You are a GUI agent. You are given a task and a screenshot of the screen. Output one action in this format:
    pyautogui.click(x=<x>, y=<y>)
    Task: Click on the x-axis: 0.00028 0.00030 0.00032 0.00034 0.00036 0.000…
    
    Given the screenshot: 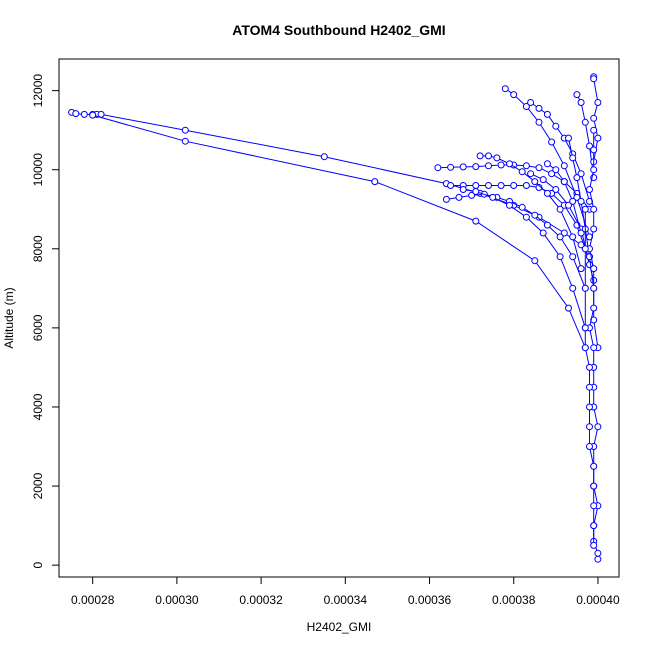 What is the action you would take?
    pyautogui.click(x=345, y=591)
    